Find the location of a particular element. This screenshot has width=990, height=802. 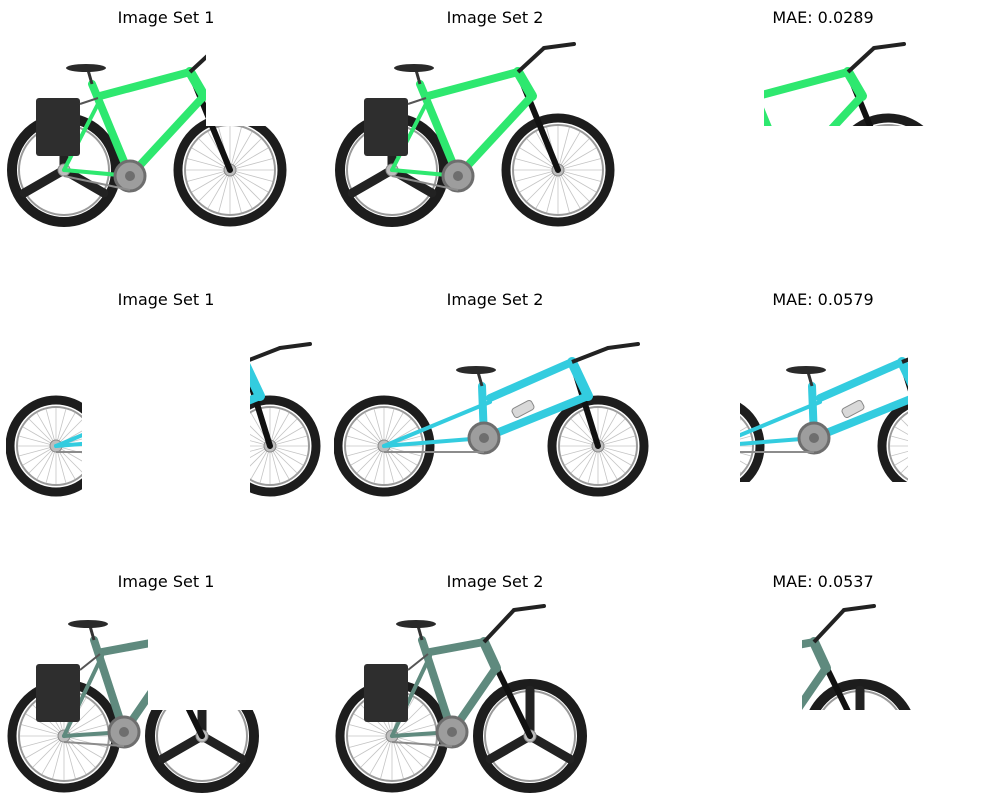

row1-diff-image is located at coordinates (824, 134).